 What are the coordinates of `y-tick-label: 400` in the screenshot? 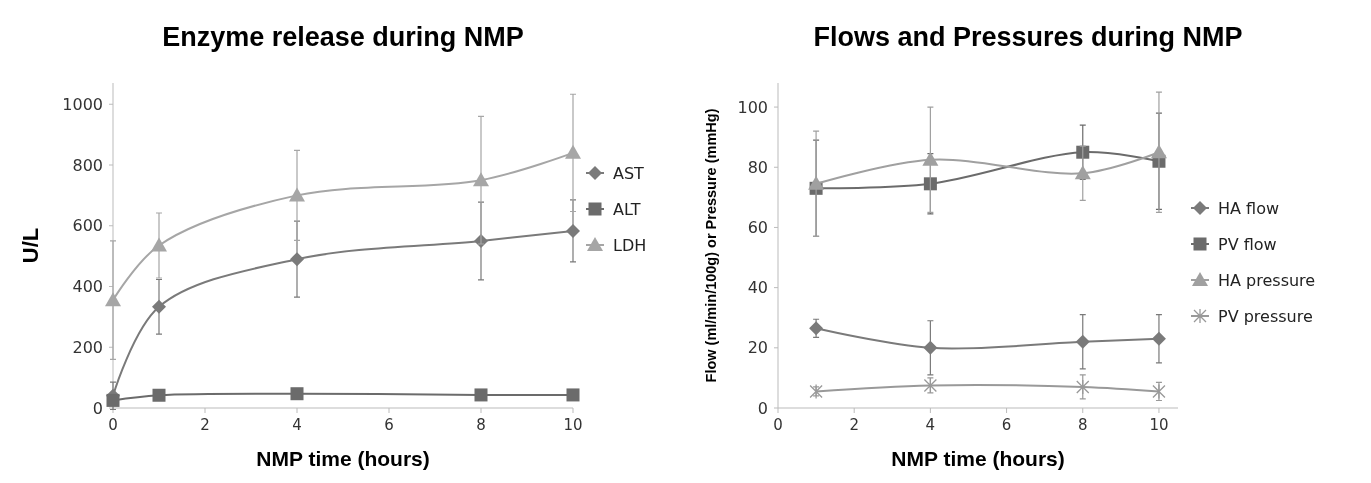 It's located at (87, 287).